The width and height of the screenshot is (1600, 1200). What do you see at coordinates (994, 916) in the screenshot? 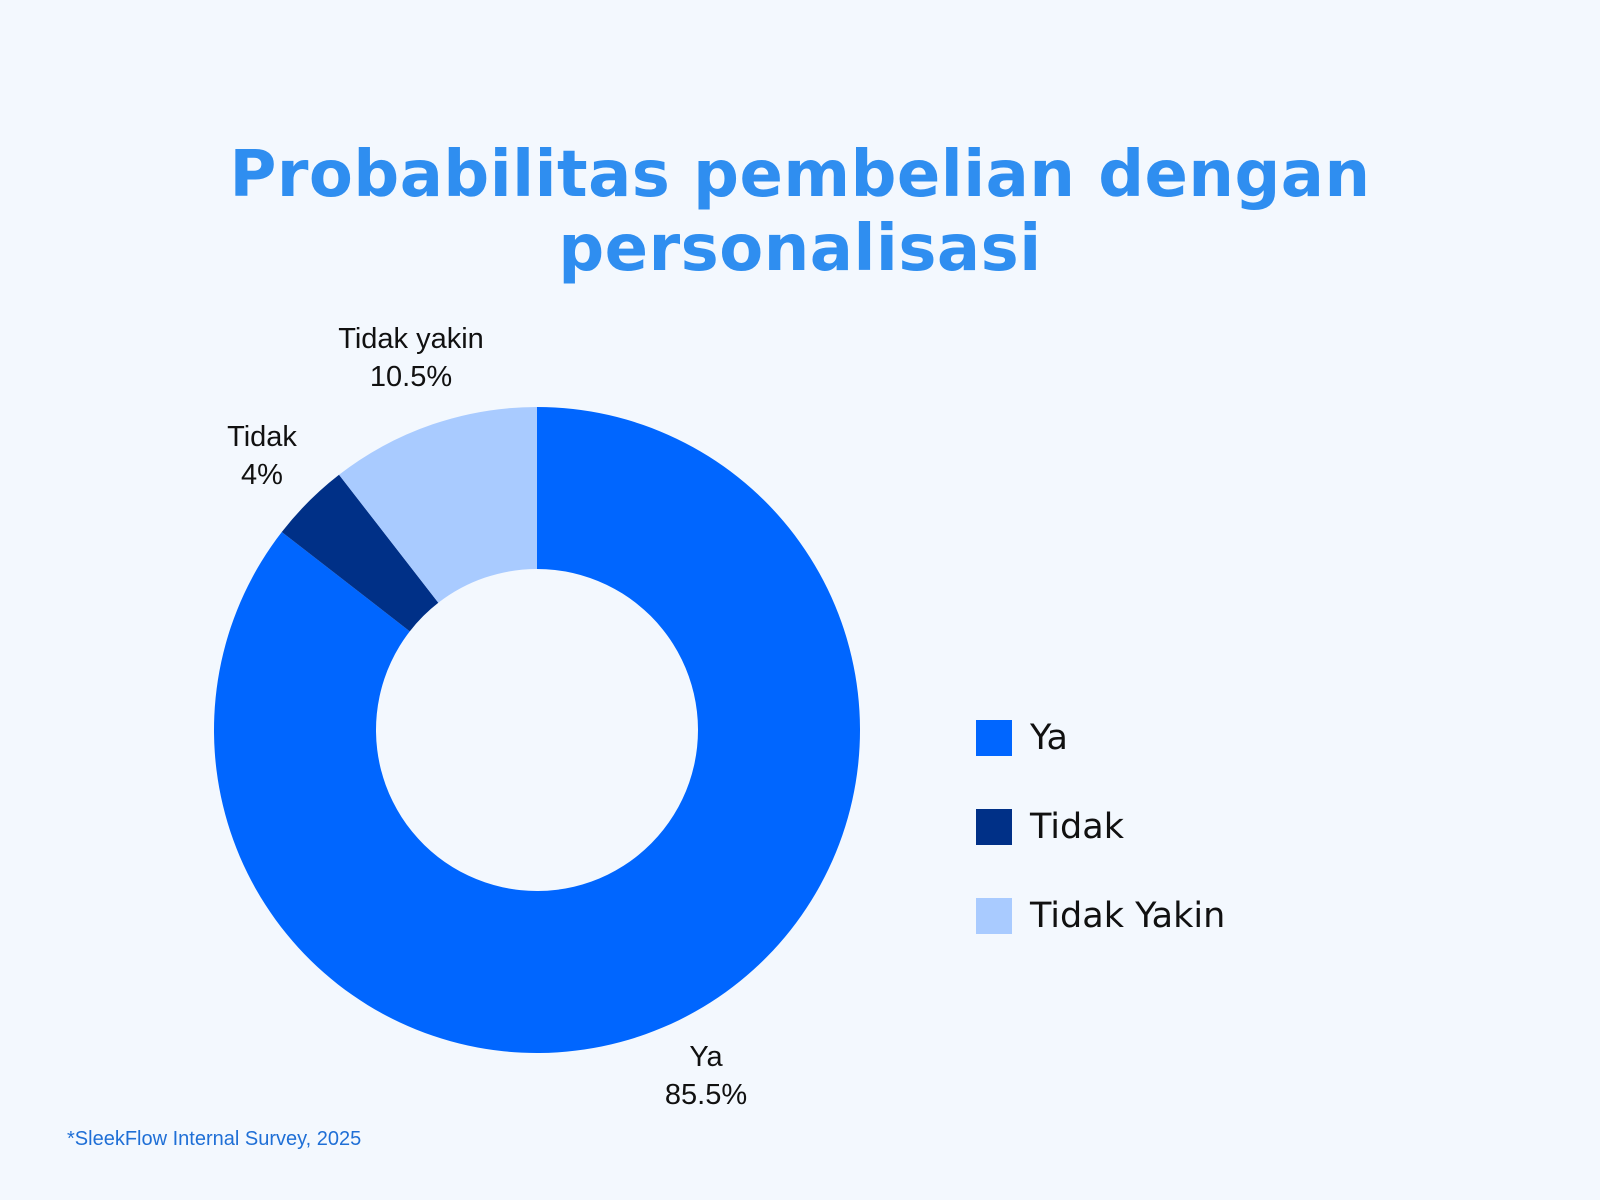
I see `legend-swatch-tidak-yakin` at bounding box center [994, 916].